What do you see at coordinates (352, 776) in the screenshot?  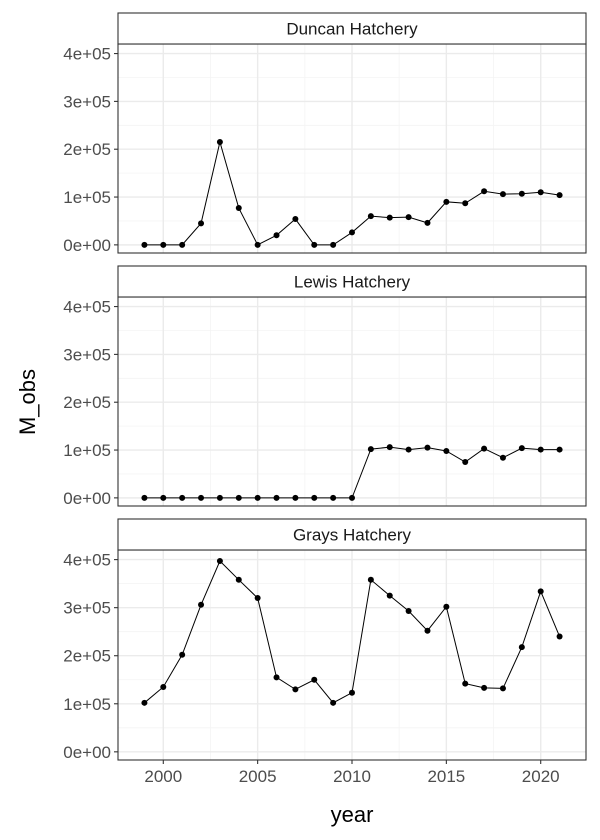 I see `x-tick-label: 2010` at bounding box center [352, 776].